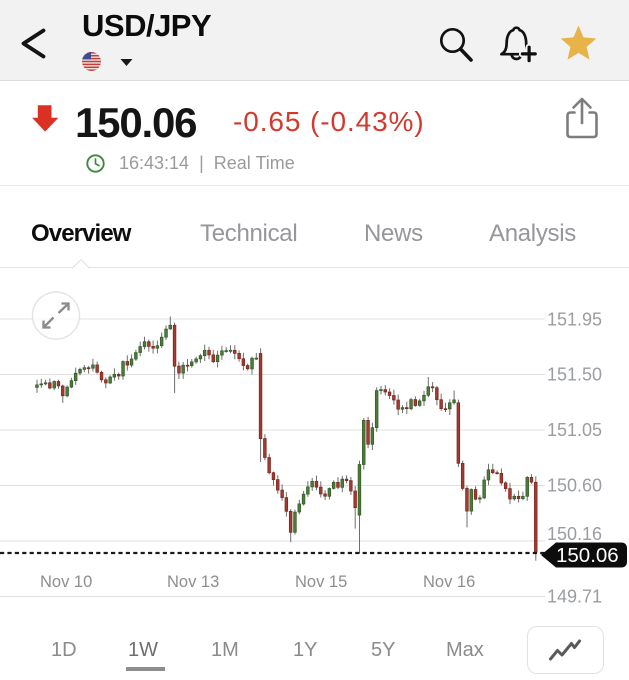 The height and width of the screenshot is (680, 629). Describe the element at coordinates (574, 486) in the screenshot. I see `svg-text: 150.60` at that location.